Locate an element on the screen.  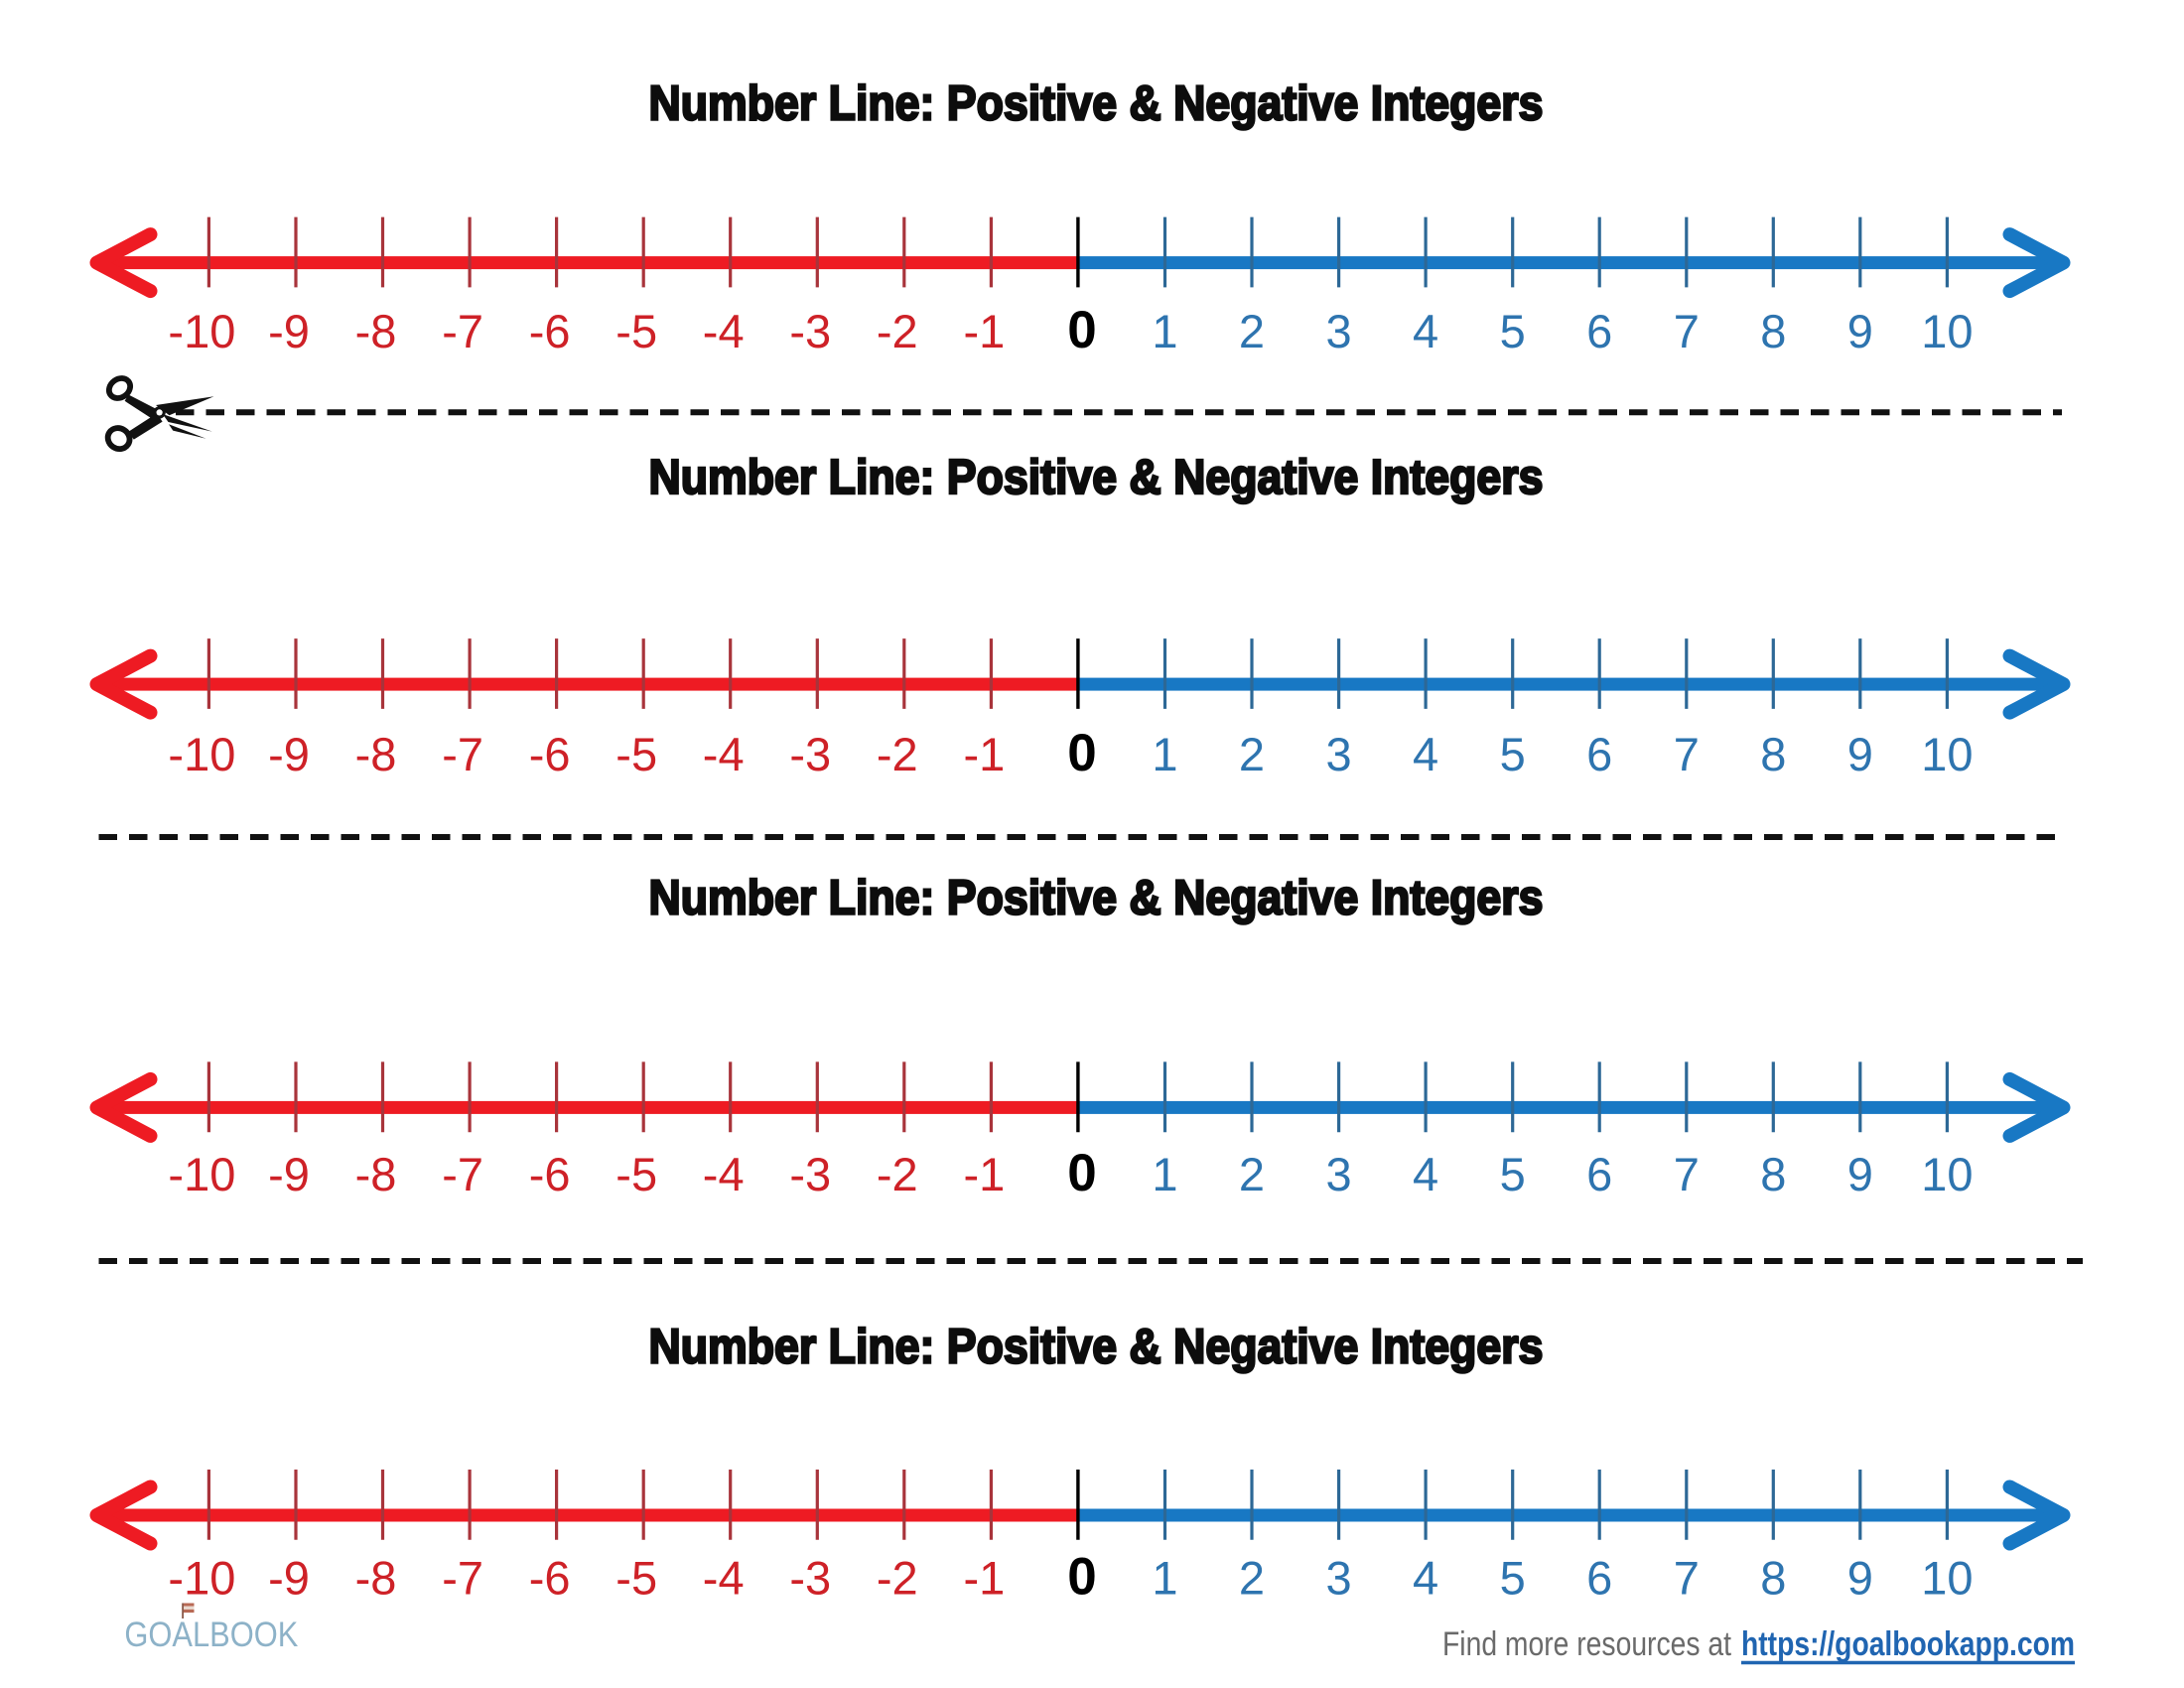
svg-text: GOALBOOK is located at coordinates (211, 1635).